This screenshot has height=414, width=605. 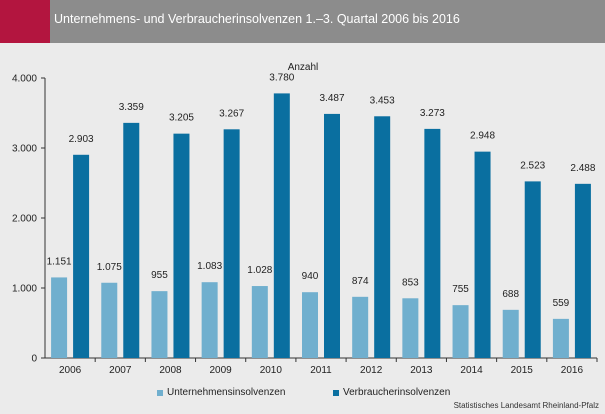 What do you see at coordinates (159, 275) in the screenshot?
I see `data-label: 955` at bounding box center [159, 275].